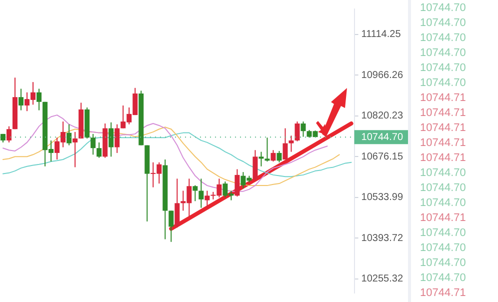  Describe the element at coordinates (382, 198) in the screenshot. I see `y-tick-label: 10533.99` at that location.